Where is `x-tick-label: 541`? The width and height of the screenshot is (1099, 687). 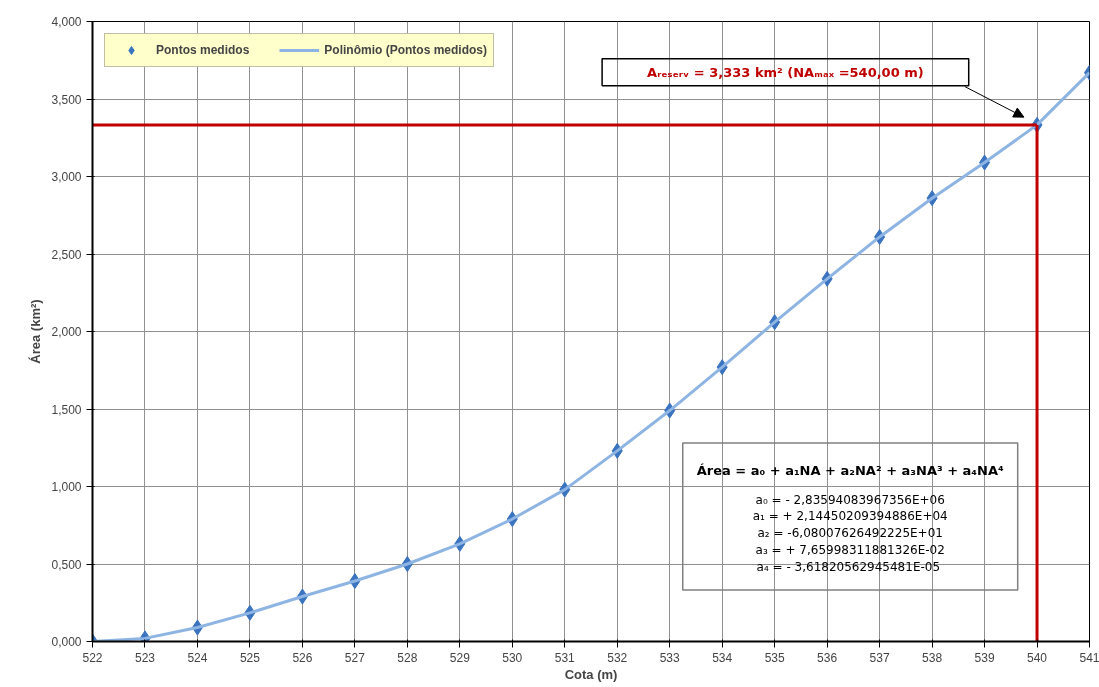 x-tick-label: 541 is located at coordinates (1089, 657).